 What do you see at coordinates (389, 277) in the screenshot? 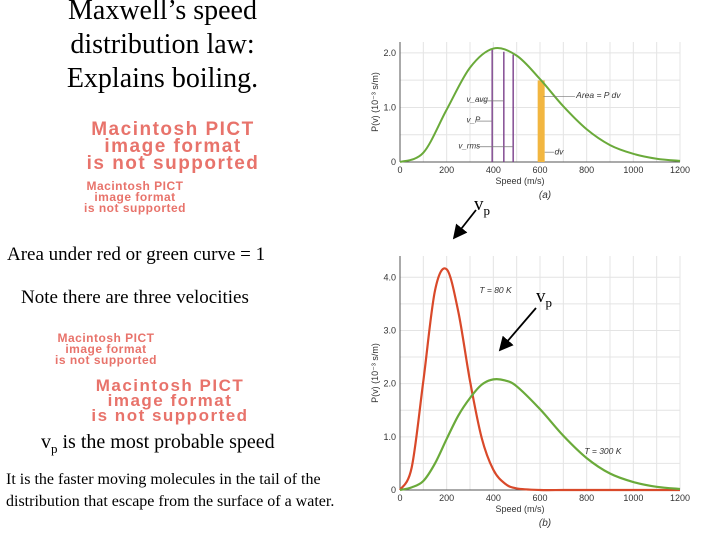
I see `y-tick-label: 4.0` at bounding box center [389, 277].